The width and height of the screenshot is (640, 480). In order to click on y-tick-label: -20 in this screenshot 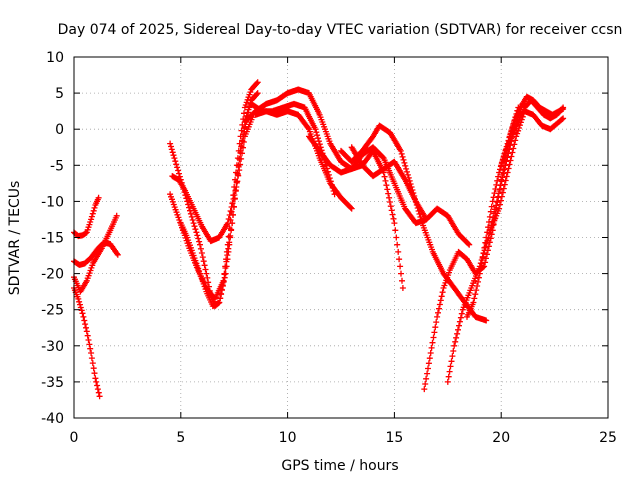, I will do `click(52, 275)`.